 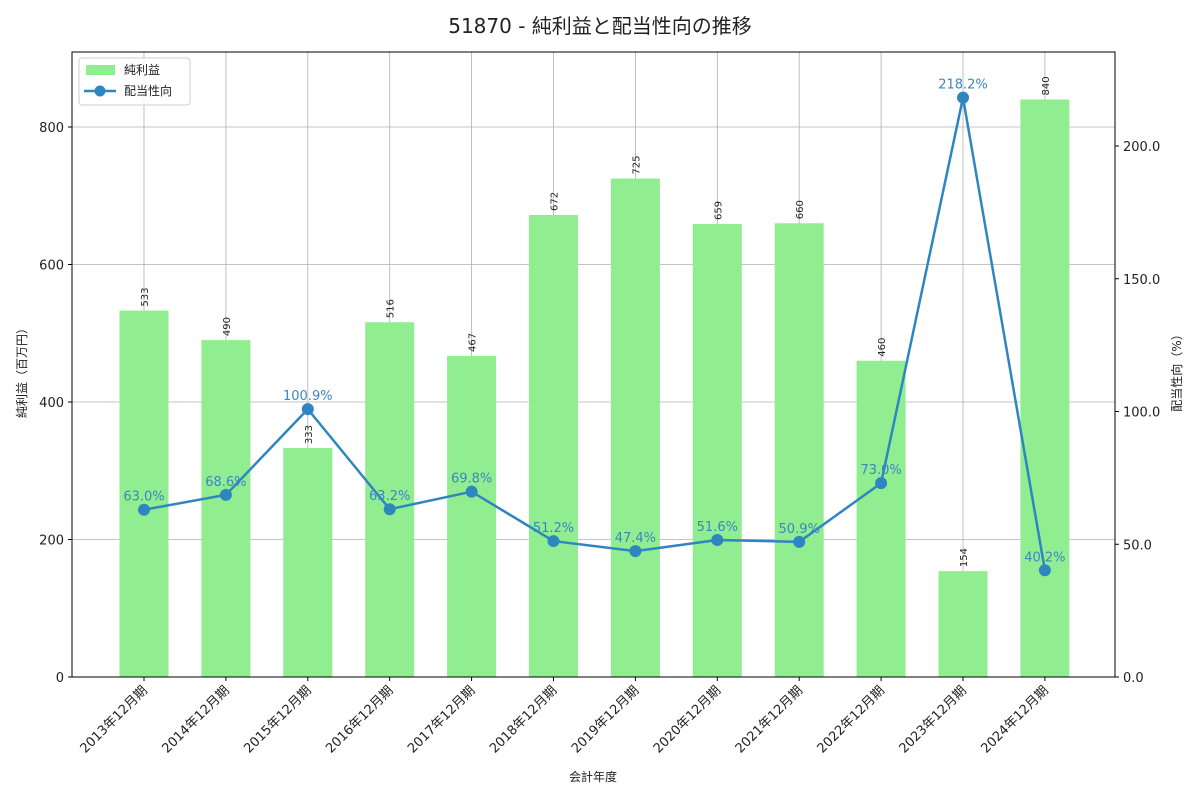 What do you see at coordinates (51, 403) in the screenshot?
I see `y-tick-label: 400` at bounding box center [51, 403].